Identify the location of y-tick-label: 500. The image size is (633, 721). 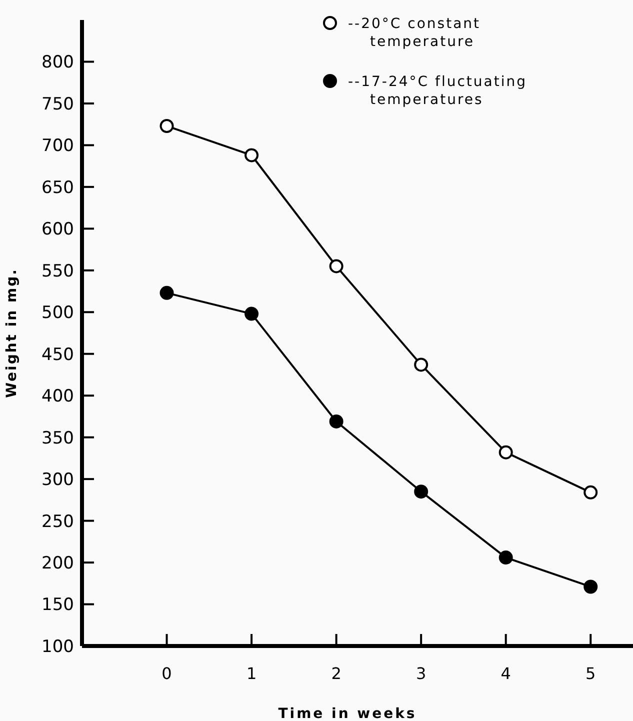
(58, 313).